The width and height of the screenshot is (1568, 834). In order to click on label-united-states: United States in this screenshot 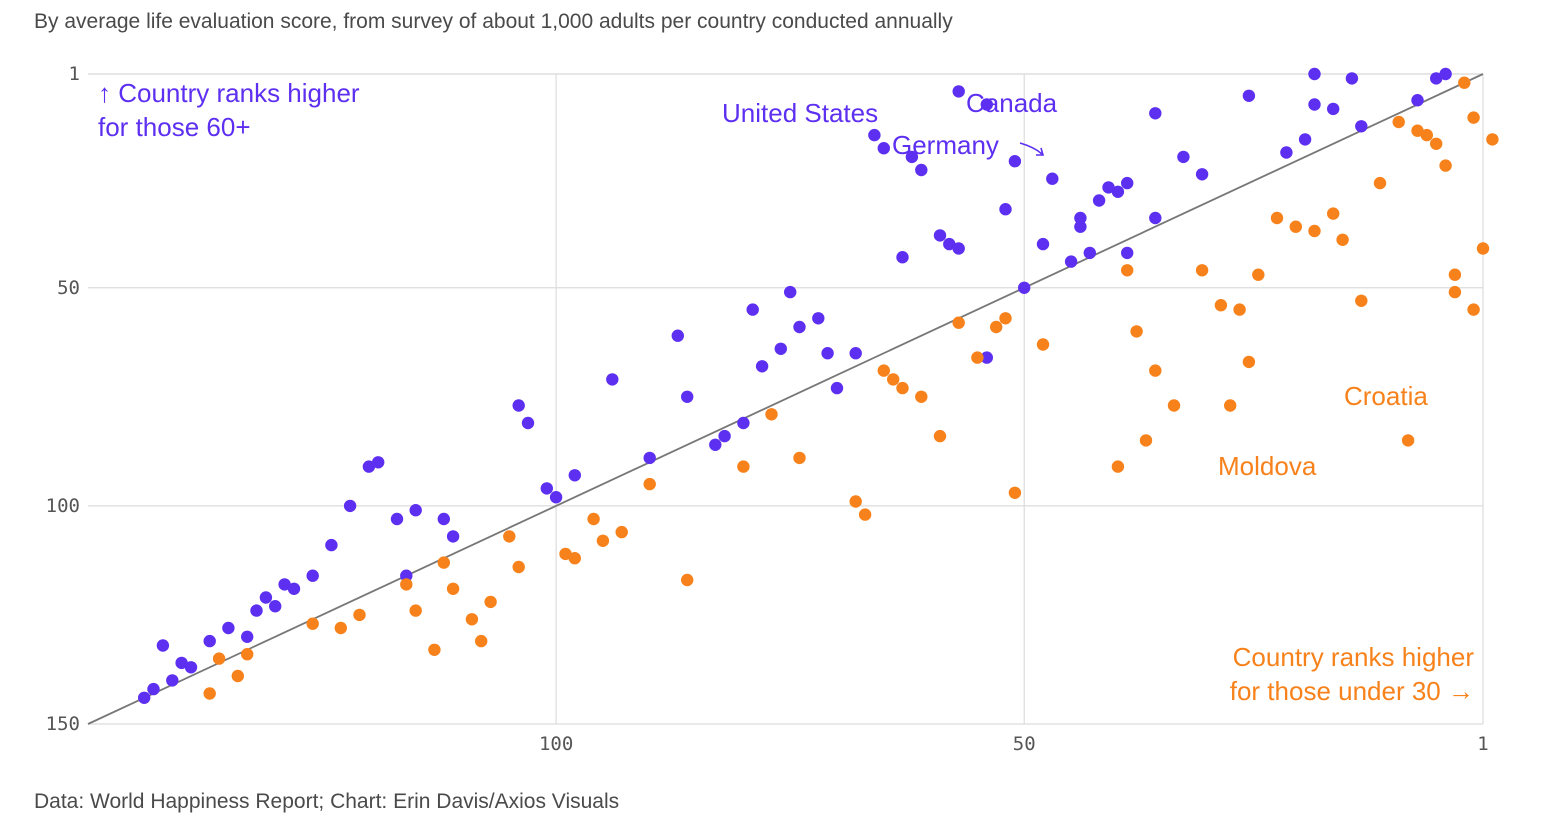, I will do `click(800, 113)`.